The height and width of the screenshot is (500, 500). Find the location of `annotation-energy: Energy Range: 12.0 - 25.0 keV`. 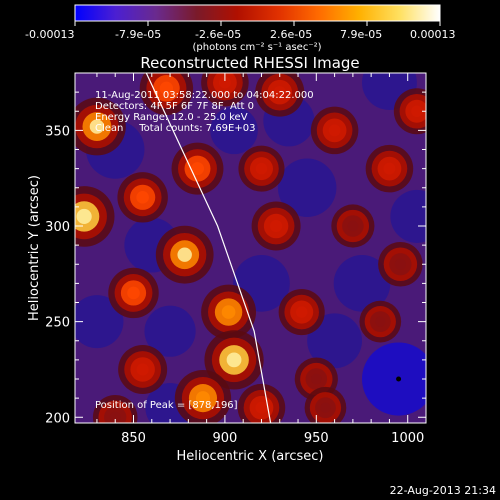

annotation-energy: Energy Range: 12.0 - 25.0 keV is located at coordinates (171, 117).